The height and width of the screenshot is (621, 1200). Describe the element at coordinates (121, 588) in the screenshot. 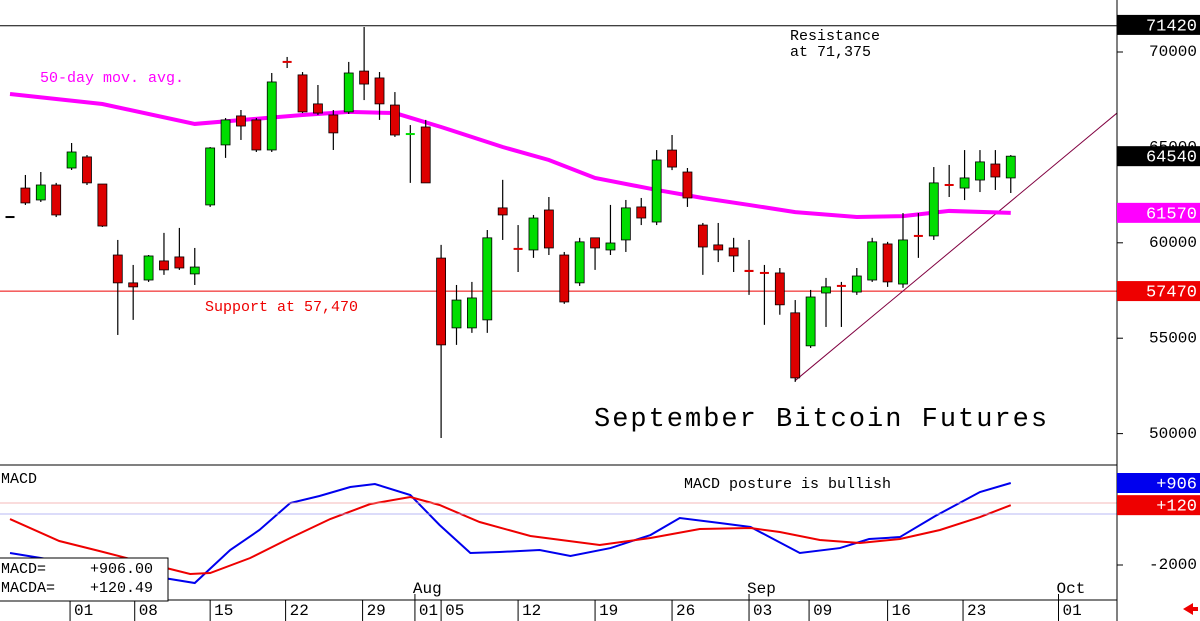

I see `legend-value: +120.49` at that location.